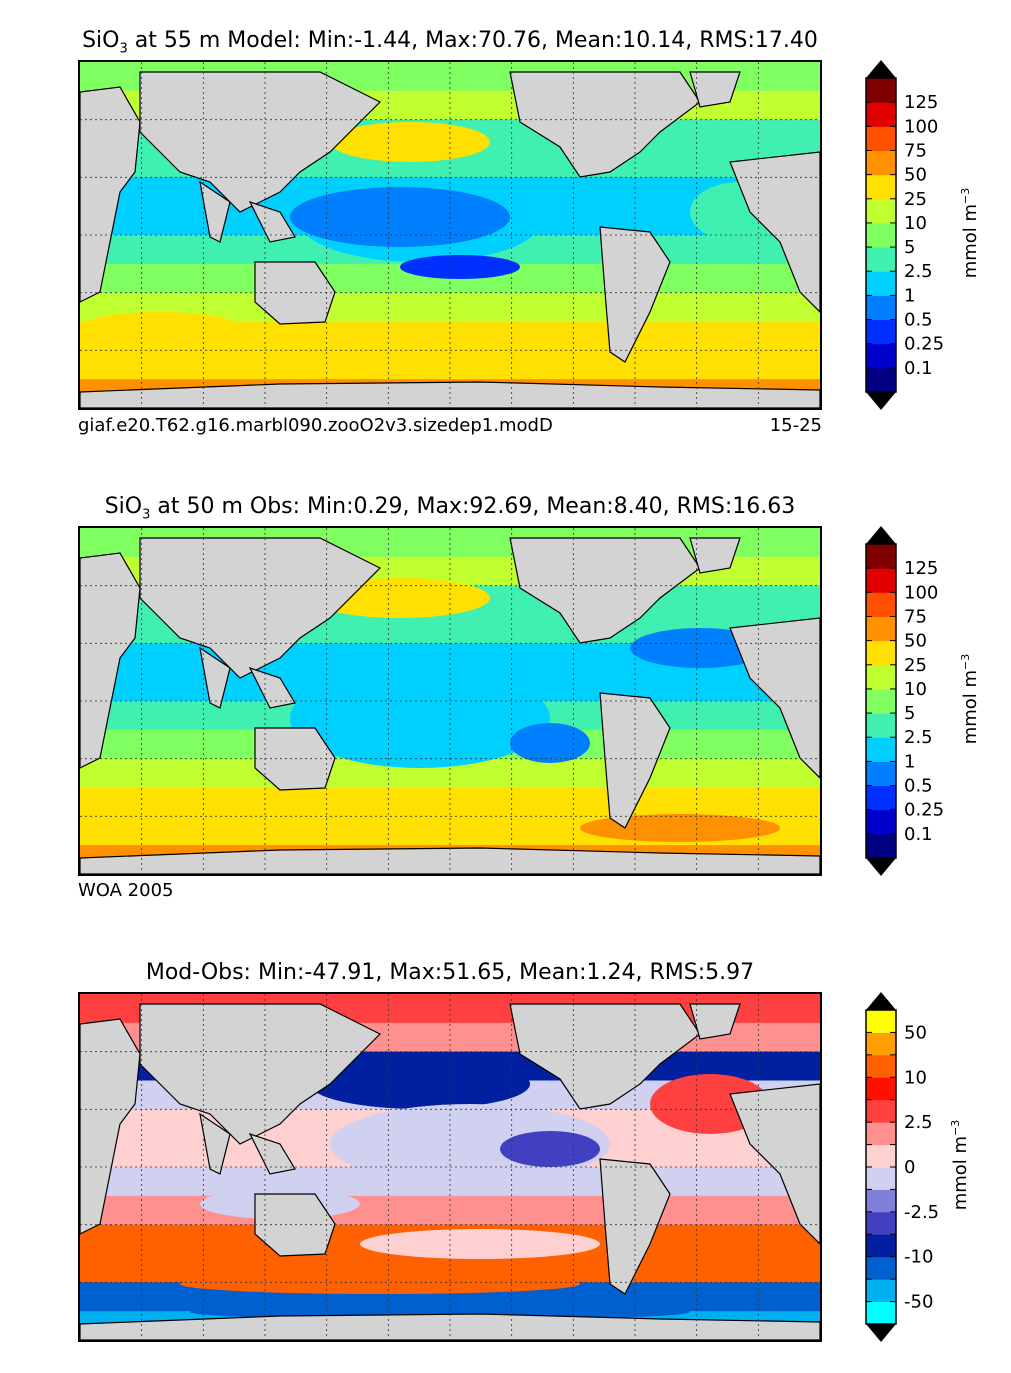  I want to click on title-main: SiO, so click(123, 506).